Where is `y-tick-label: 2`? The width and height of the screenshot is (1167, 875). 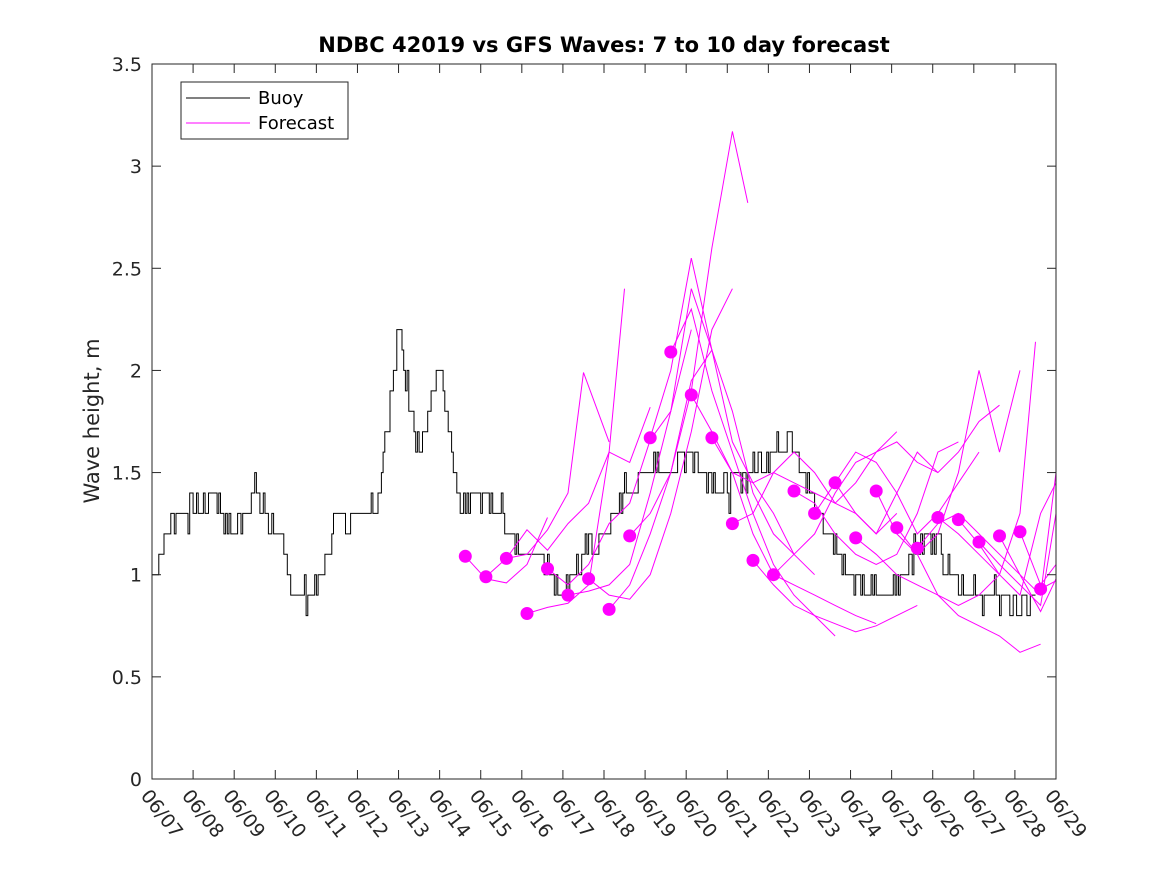
y-tick-label: 2 is located at coordinates (136, 371).